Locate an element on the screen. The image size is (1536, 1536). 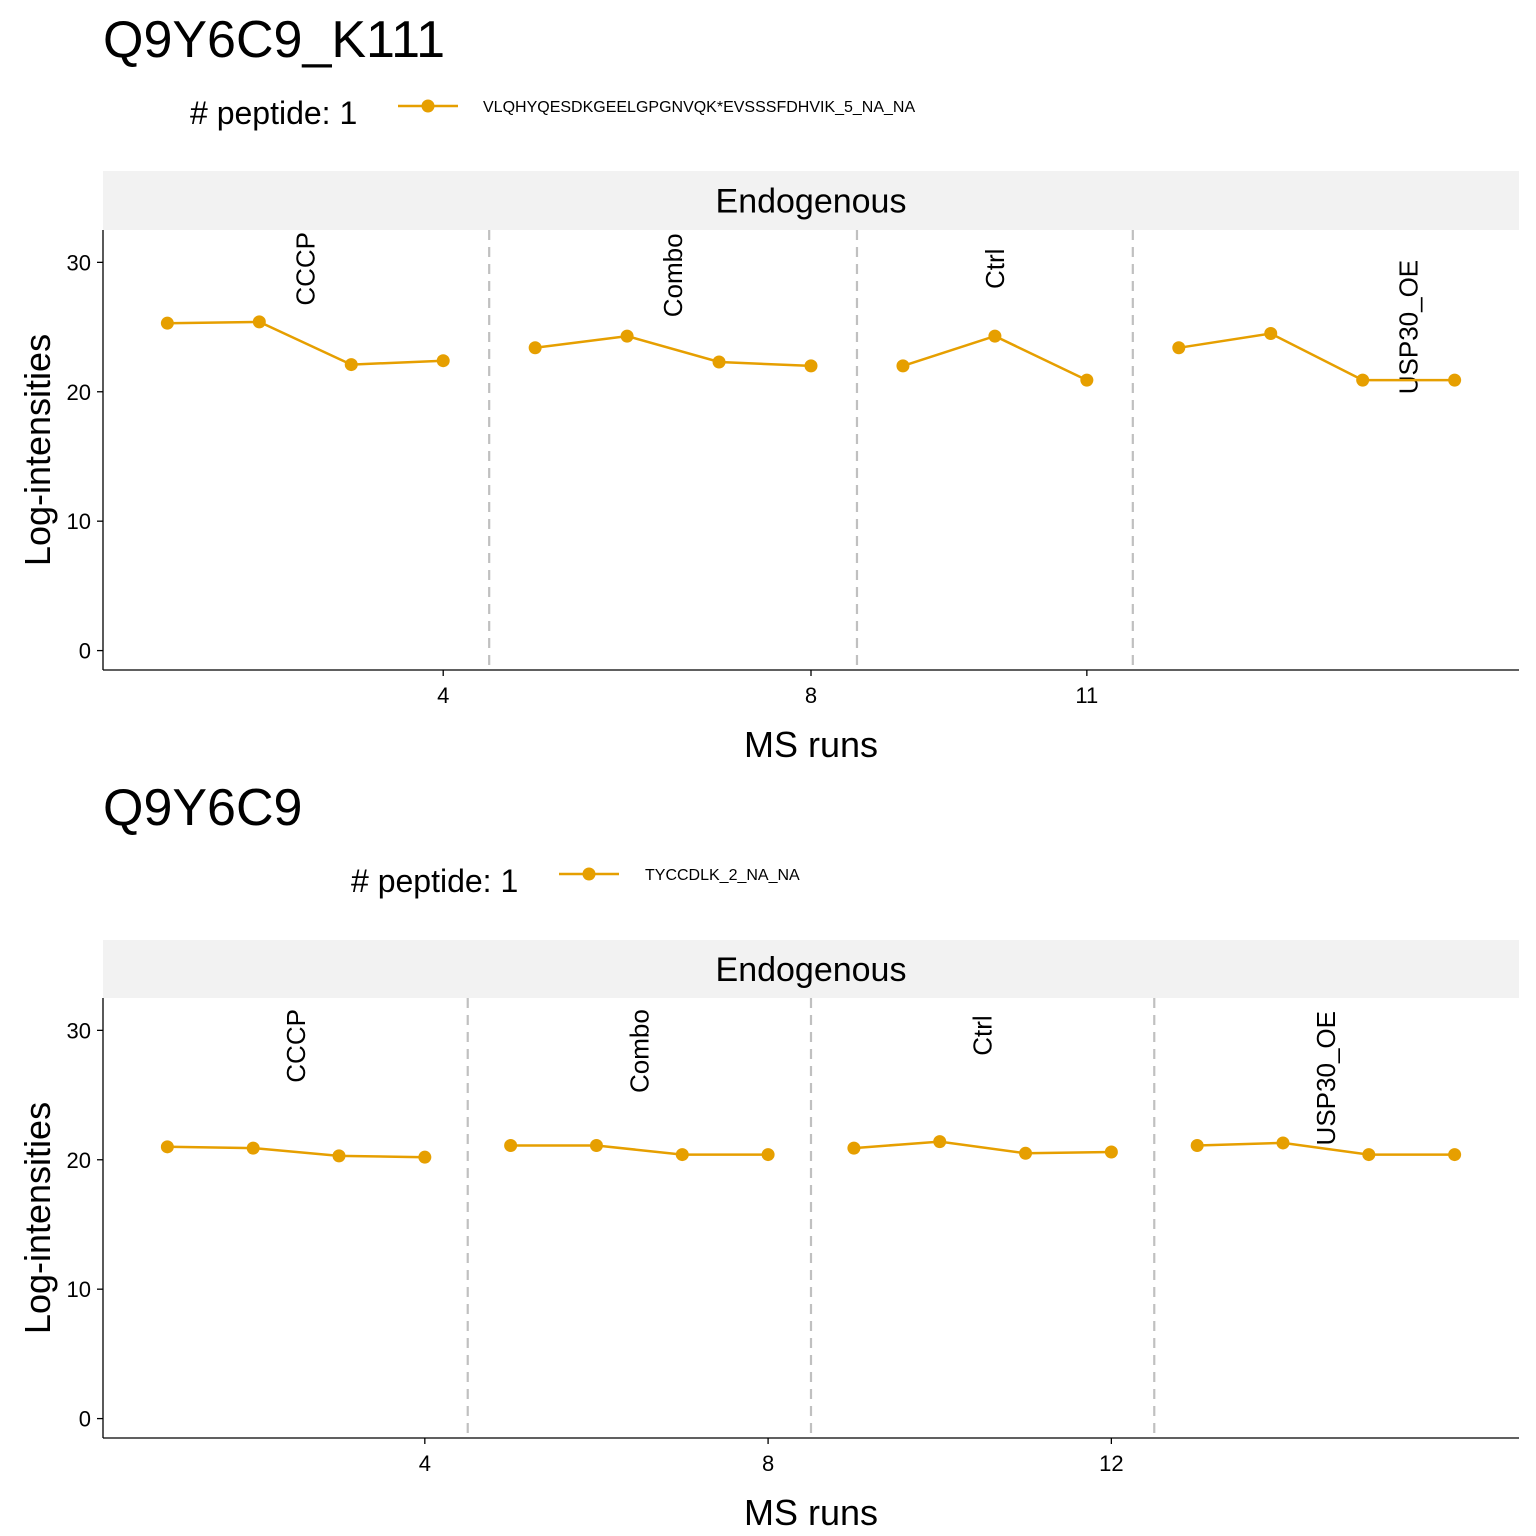
legend-series-label: TYCCDLK_2_NA_NA is located at coordinates (722, 875).